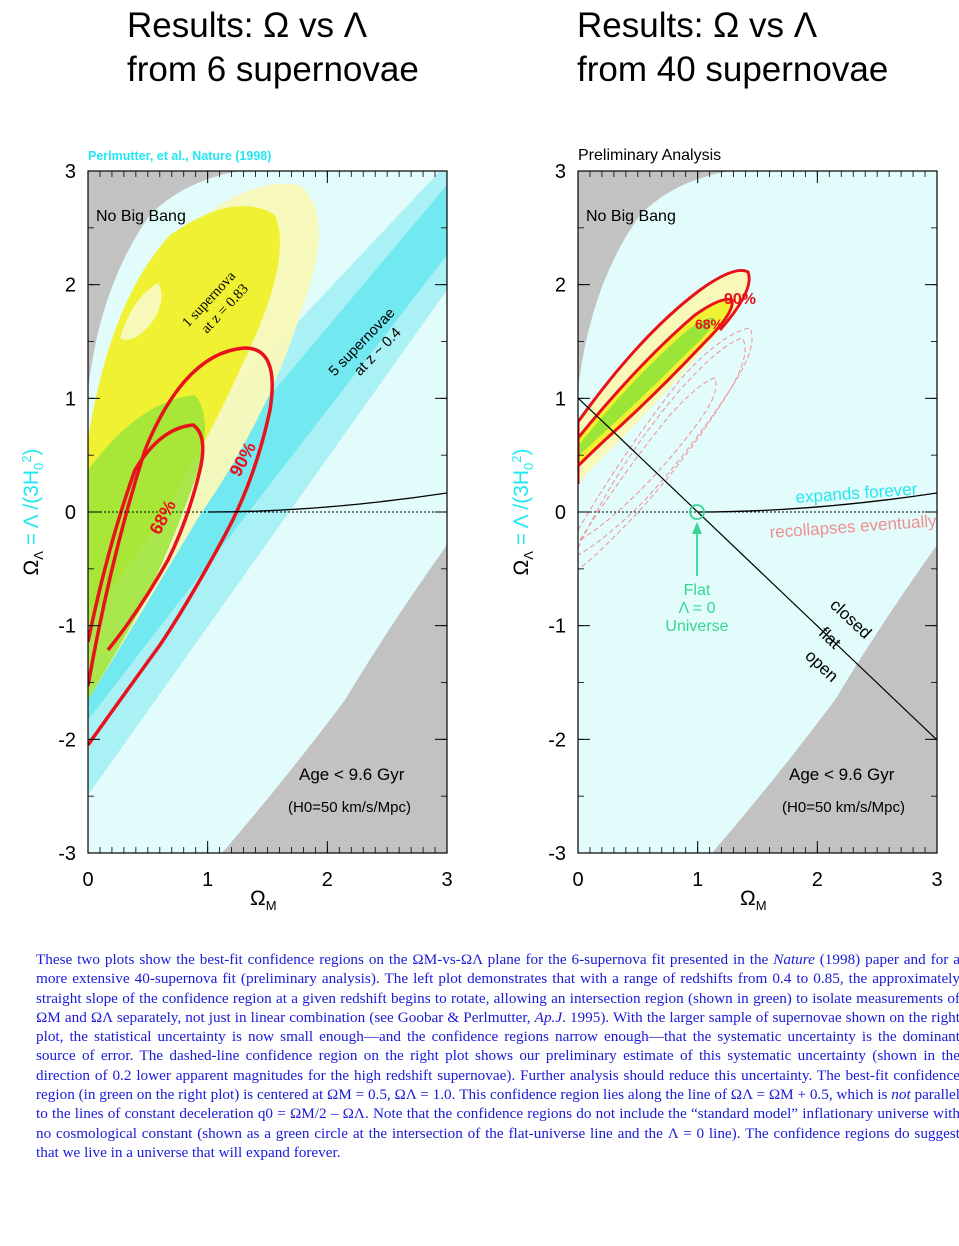 The height and width of the screenshot is (1246, 959). Describe the element at coordinates (67, 627) in the screenshot. I see `left-y-tick-label: -1` at that location.